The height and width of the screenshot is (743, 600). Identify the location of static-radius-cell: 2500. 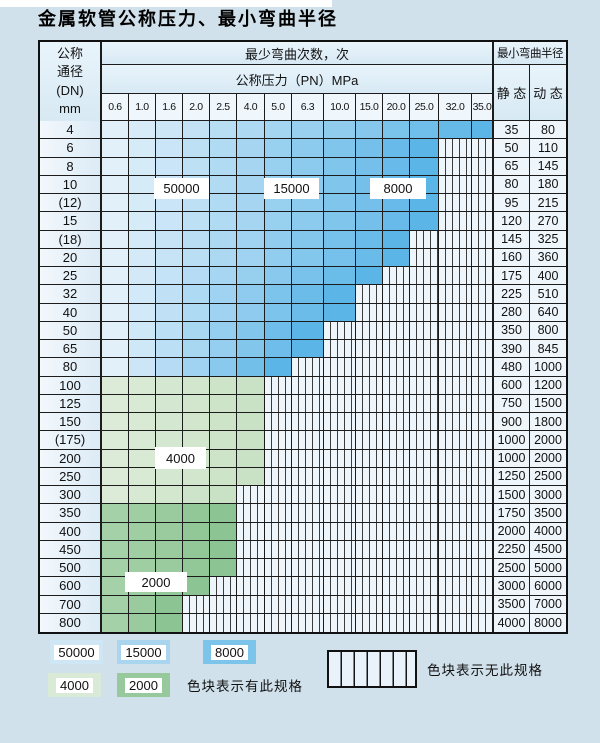
(512, 568).